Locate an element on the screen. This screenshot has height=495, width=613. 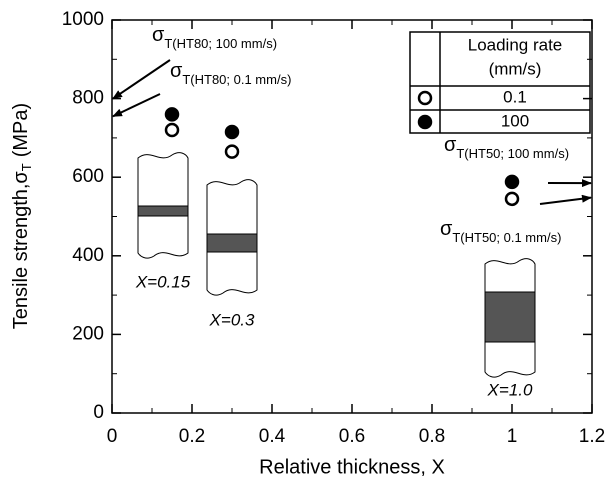
x-tick-label: 0.8 is located at coordinates (432, 436).